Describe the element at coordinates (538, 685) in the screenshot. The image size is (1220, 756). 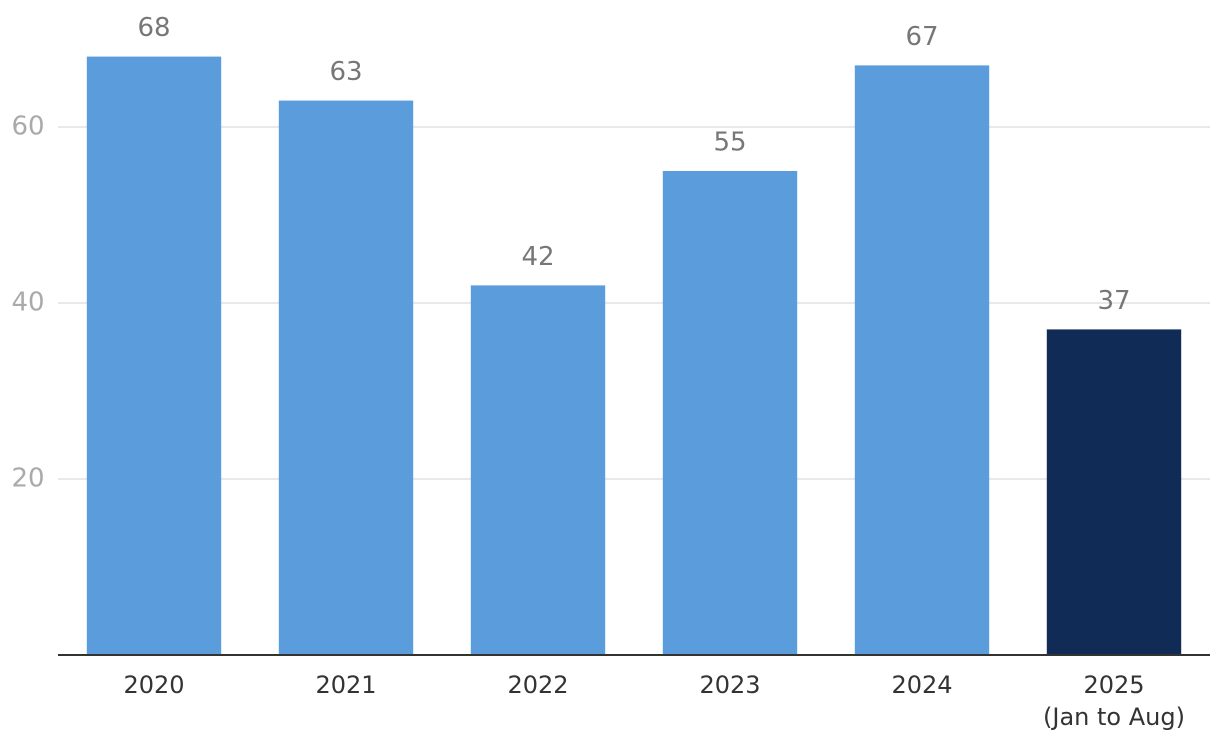
I see `x-tick-label: 2022` at that location.